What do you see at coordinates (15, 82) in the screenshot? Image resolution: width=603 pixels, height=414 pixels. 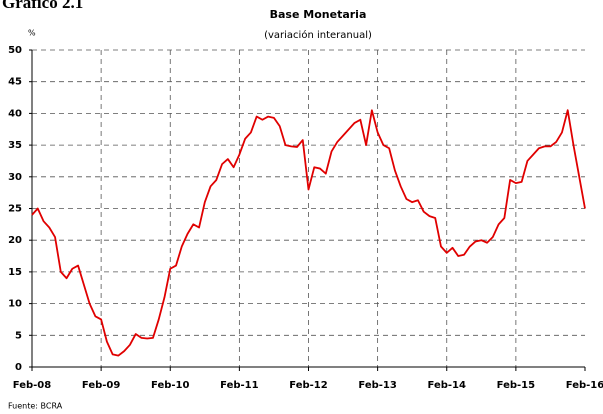 I see `y-tick-label: 45` at bounding box center [15, 82].